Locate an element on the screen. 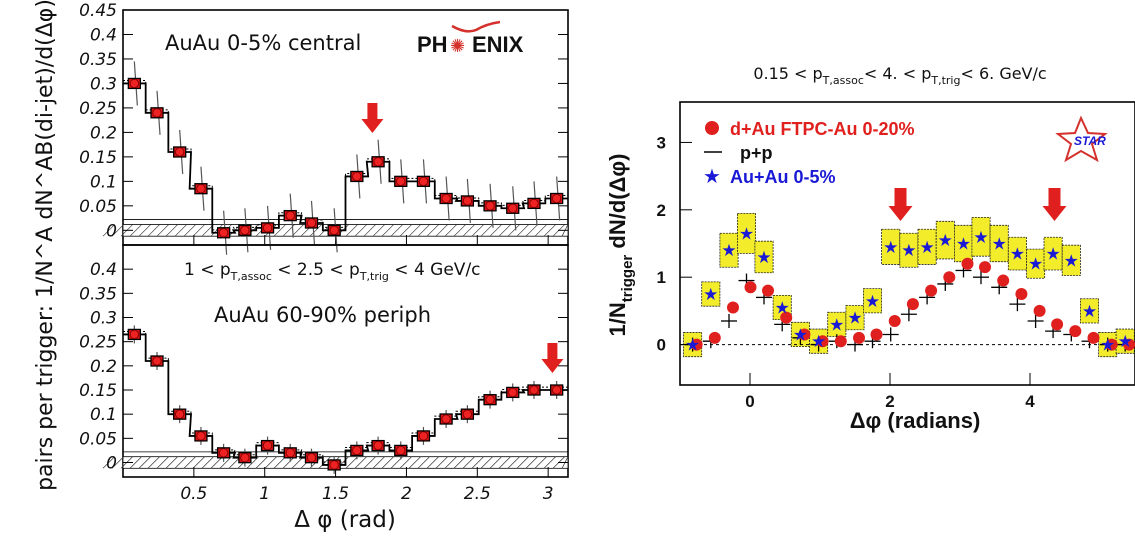 The image size is (1135, 536). x-tick-label: 3 is located at coordinates (548, 494).